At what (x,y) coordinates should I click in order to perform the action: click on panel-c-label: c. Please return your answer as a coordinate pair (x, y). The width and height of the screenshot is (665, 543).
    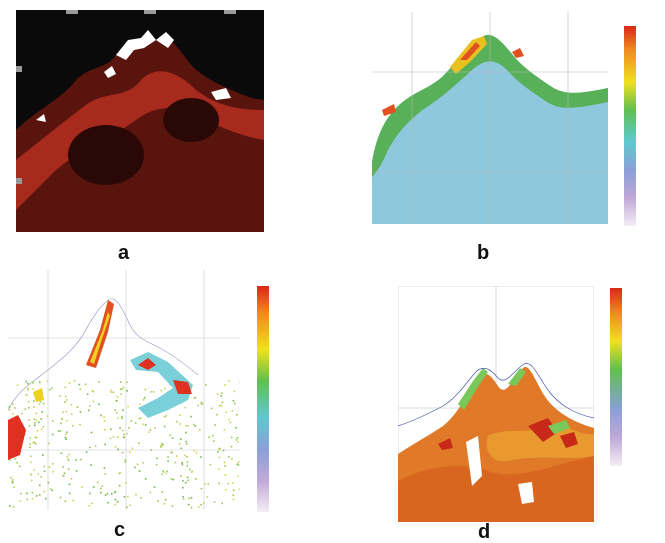
    Looking at the image, I should click on (120, 530).